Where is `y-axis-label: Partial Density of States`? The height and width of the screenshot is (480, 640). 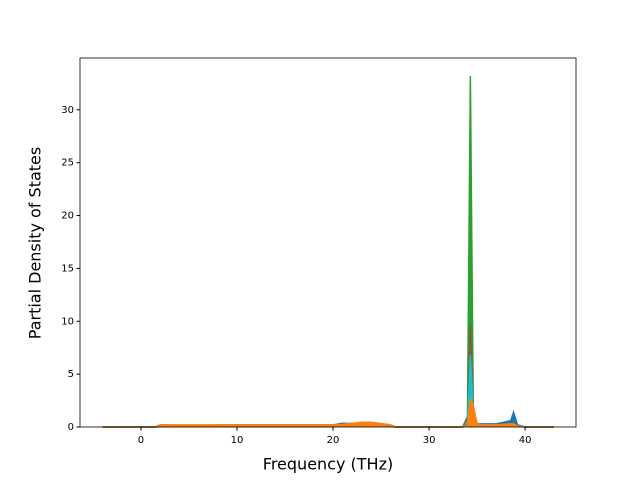
y-axis-label: Partial Density of States is located at coordinates (35, 243).